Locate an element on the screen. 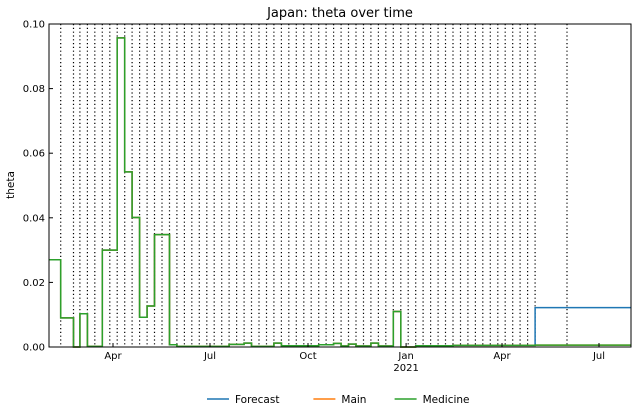  y-tick-label: 0.08 is located at coordinates (34, 89).